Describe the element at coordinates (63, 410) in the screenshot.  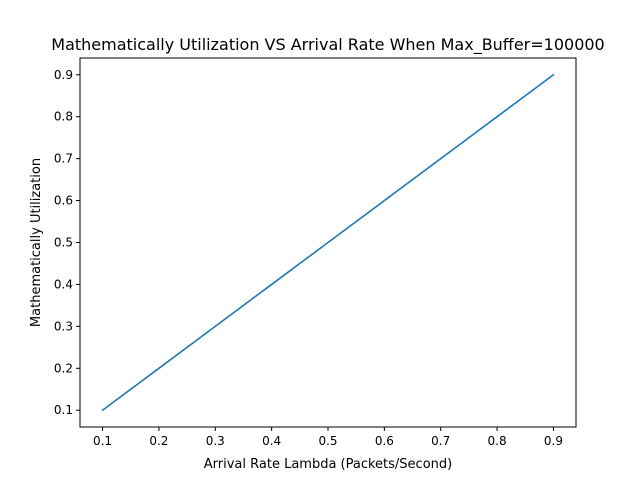
I see `y-tick-label: 0.1` at that location.